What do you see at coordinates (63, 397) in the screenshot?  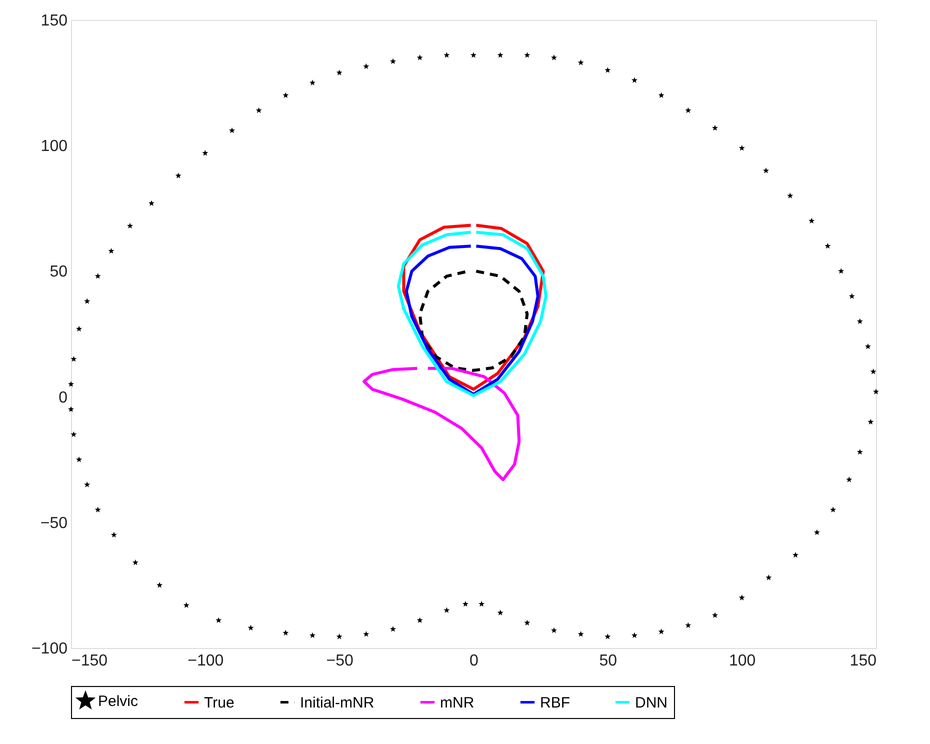 I see `y-tick-label: 0` at bounding box center [63, 397].